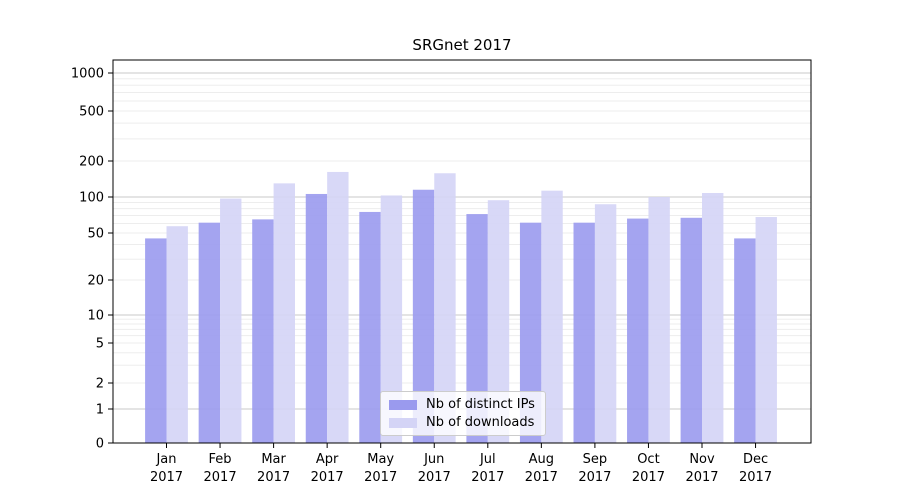  Describe the element at coordinates (463, 413) in the screenshot. I see `legend: Nb of distinct IPs Nb of downloads` at that location.